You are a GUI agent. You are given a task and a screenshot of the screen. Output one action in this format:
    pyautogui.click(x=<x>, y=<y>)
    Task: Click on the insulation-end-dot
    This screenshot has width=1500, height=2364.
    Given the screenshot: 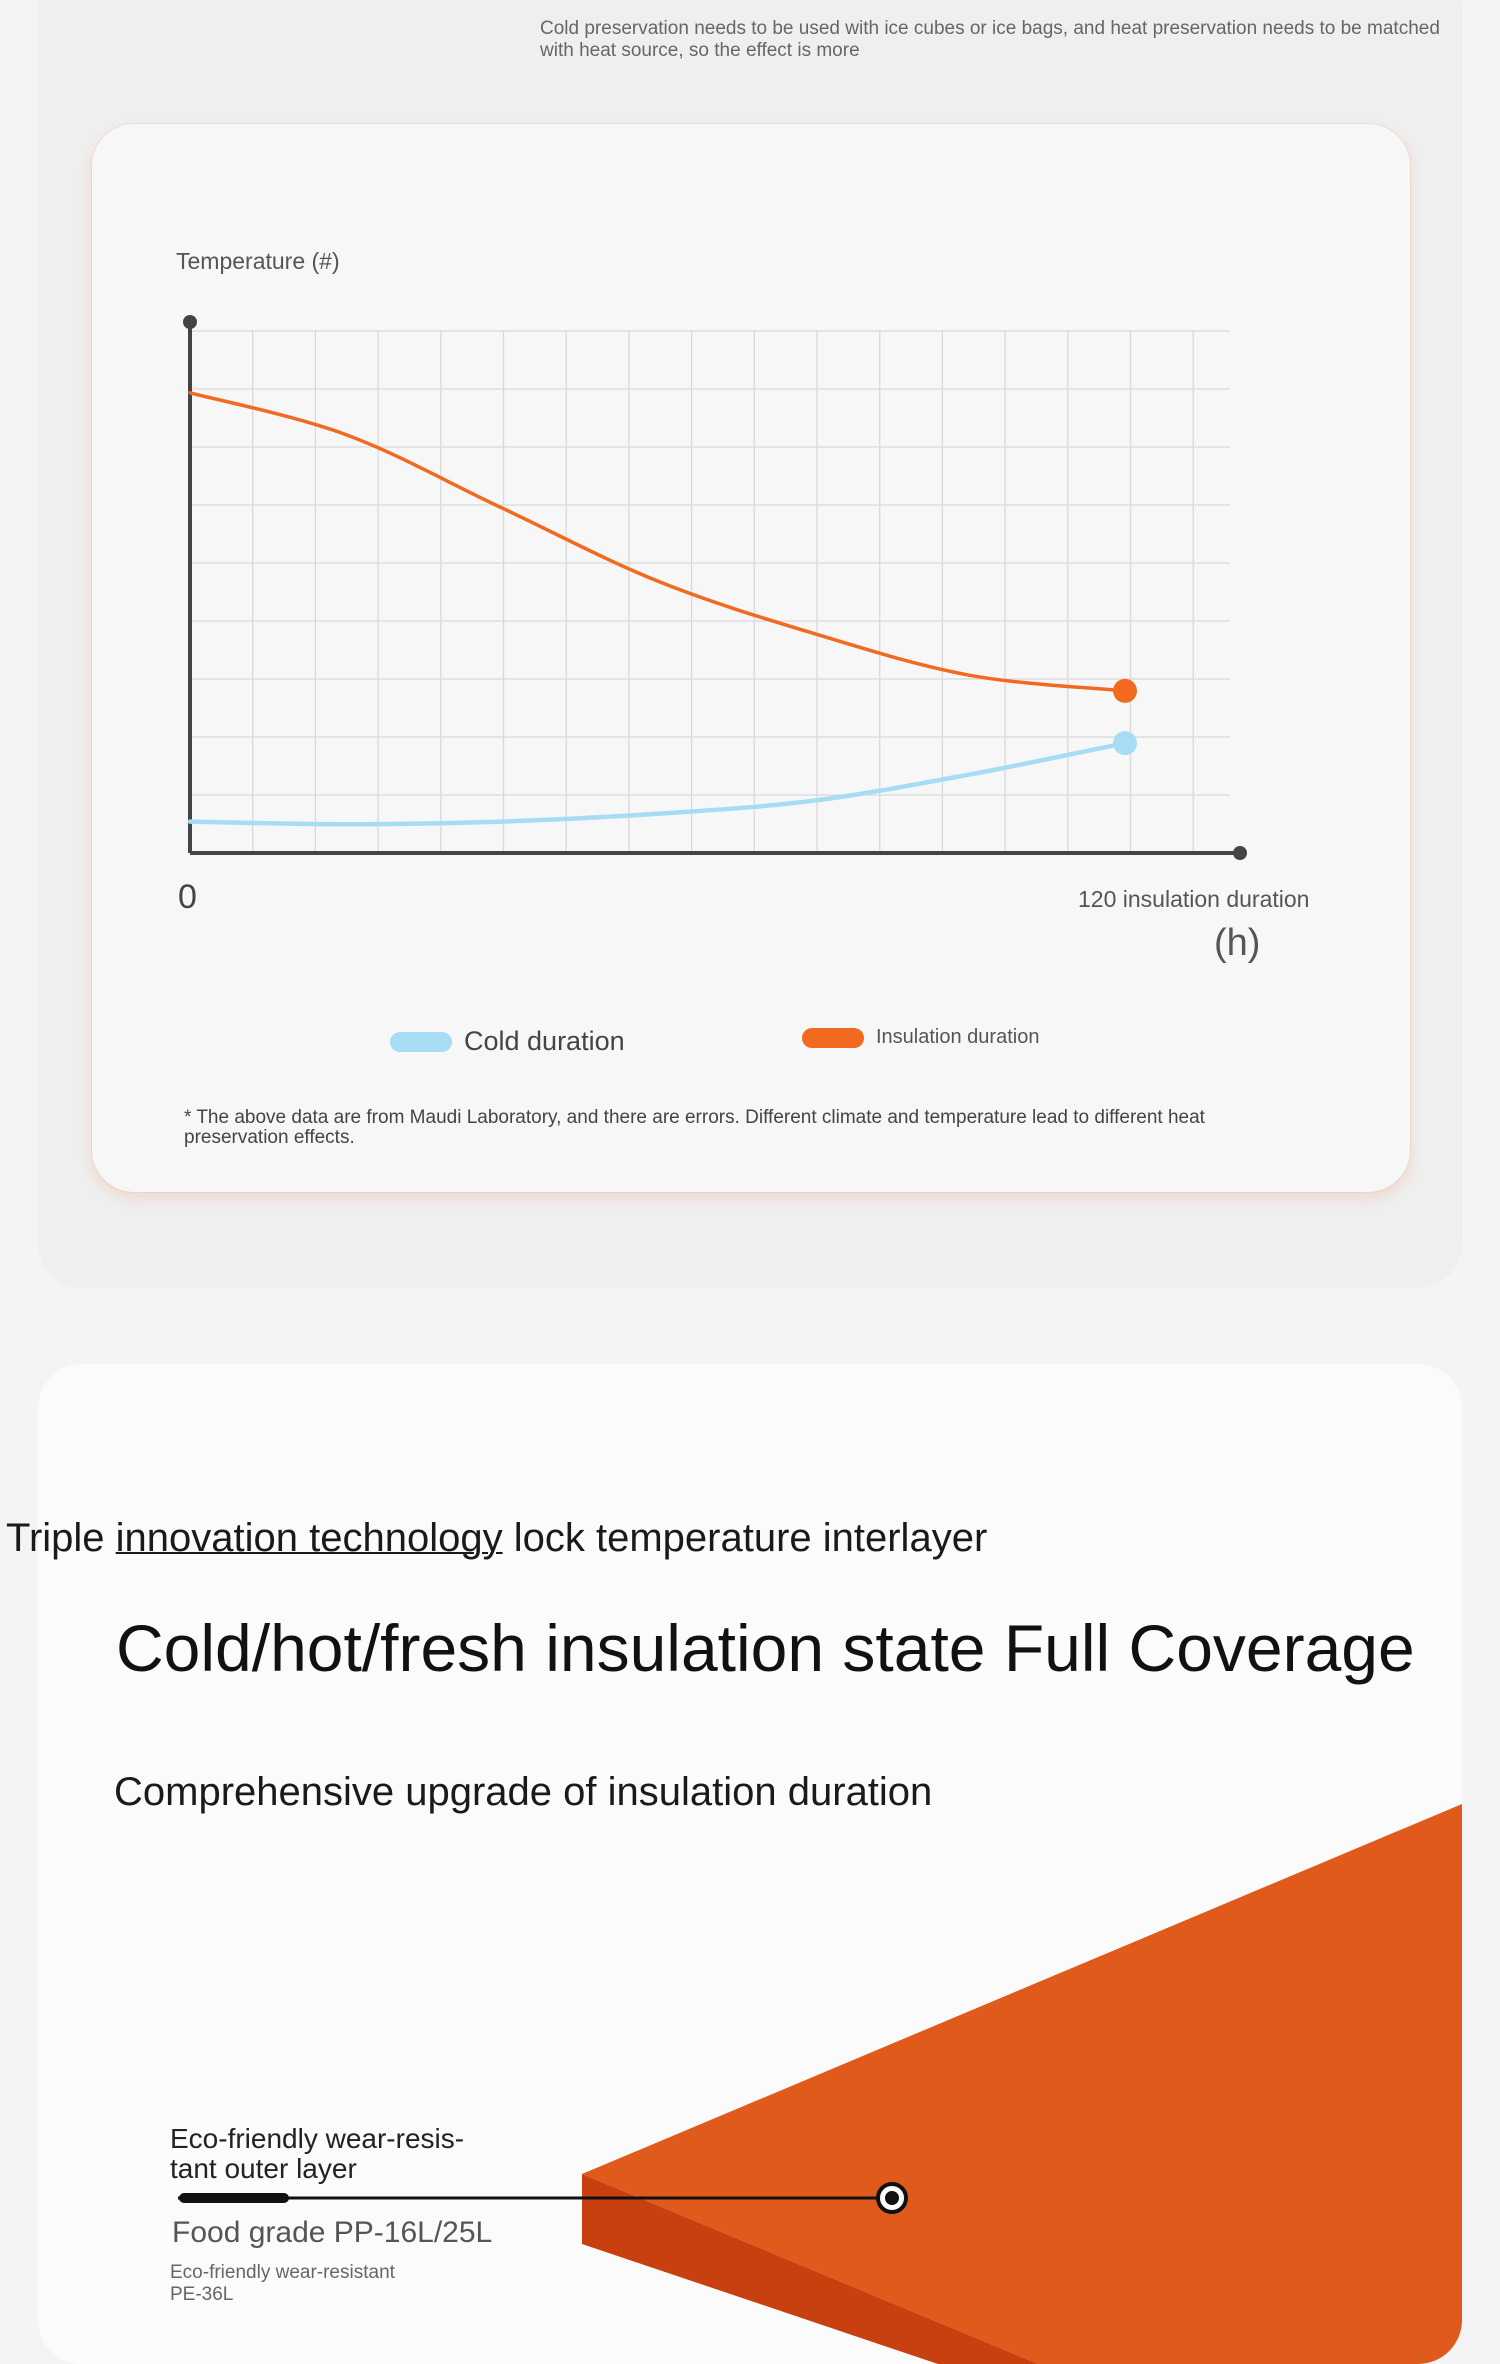 What is the action you would take?
    pyautogui.click(x=1125, y=690)
    